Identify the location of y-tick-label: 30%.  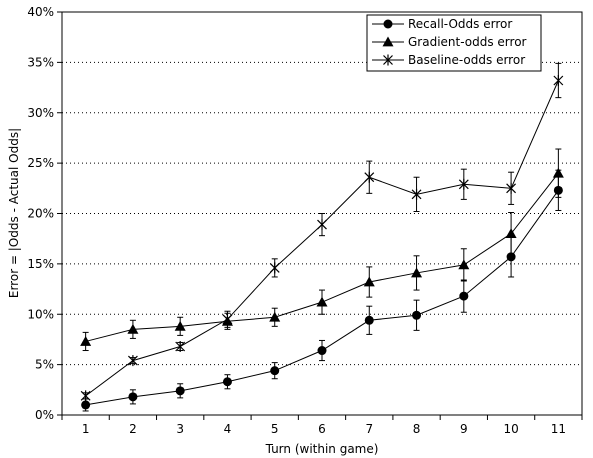
(40, 113).